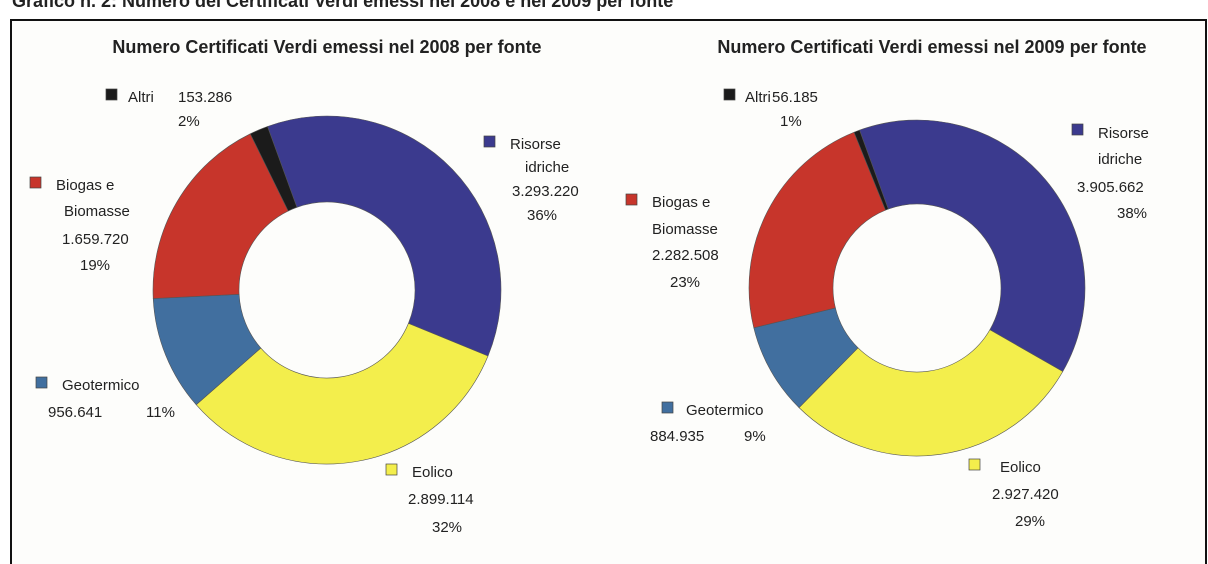 Image resolution: width=1208 pixels, height=564 pixels. Describe the element at coordinates (685, 255) in the screenshot. I see `slice-value: 2.282.508` at that location.